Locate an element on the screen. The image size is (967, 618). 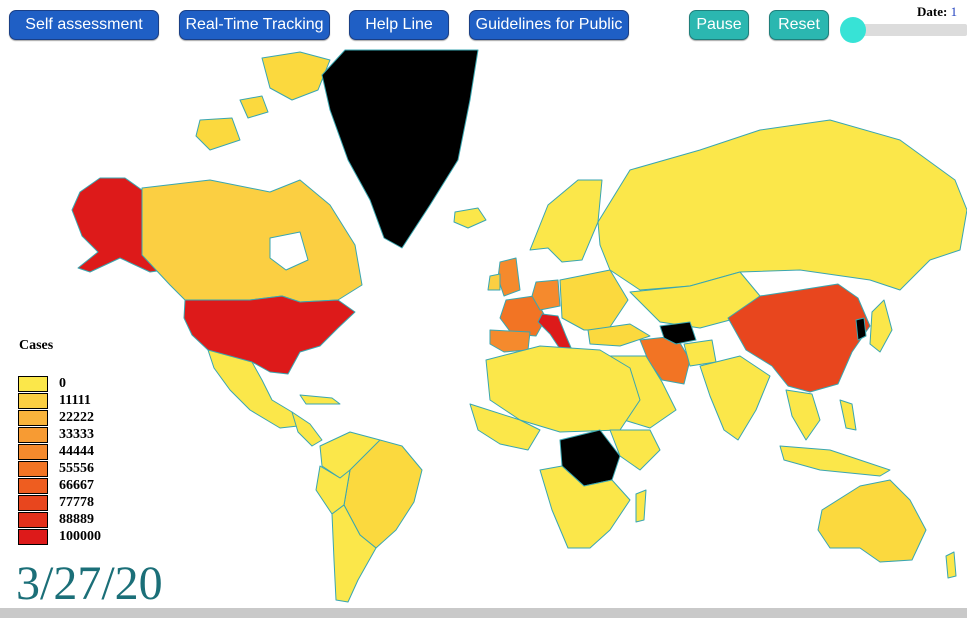
legend-label: 77778 is located at coordinates (76, 502).